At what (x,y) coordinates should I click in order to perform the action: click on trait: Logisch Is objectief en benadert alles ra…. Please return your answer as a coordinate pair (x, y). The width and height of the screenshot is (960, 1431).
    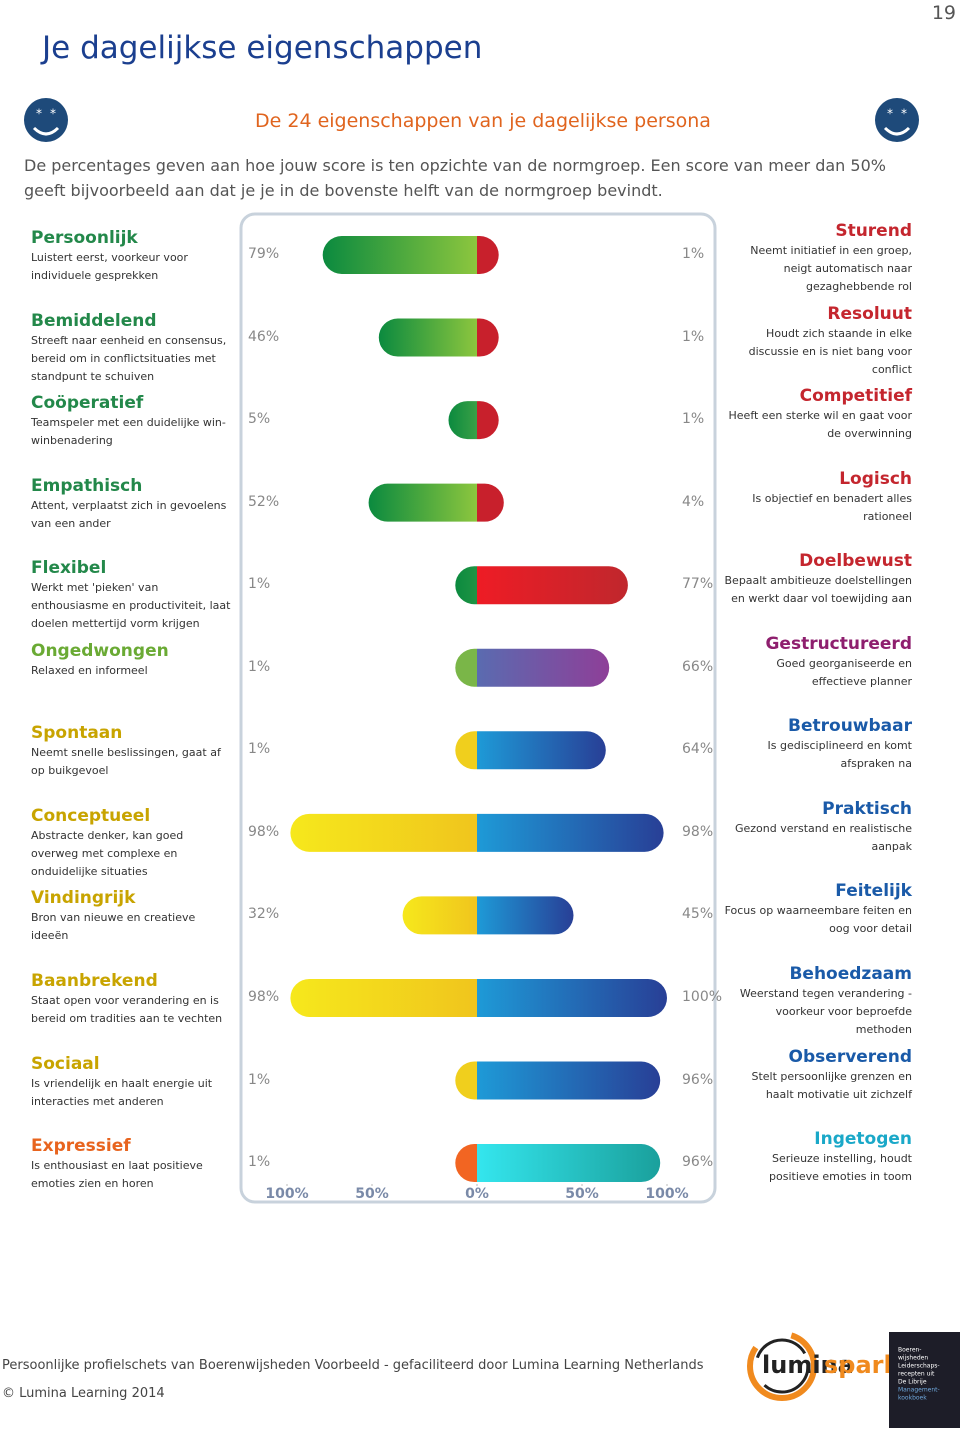
    Looking at the image, I should click on (817, 497).